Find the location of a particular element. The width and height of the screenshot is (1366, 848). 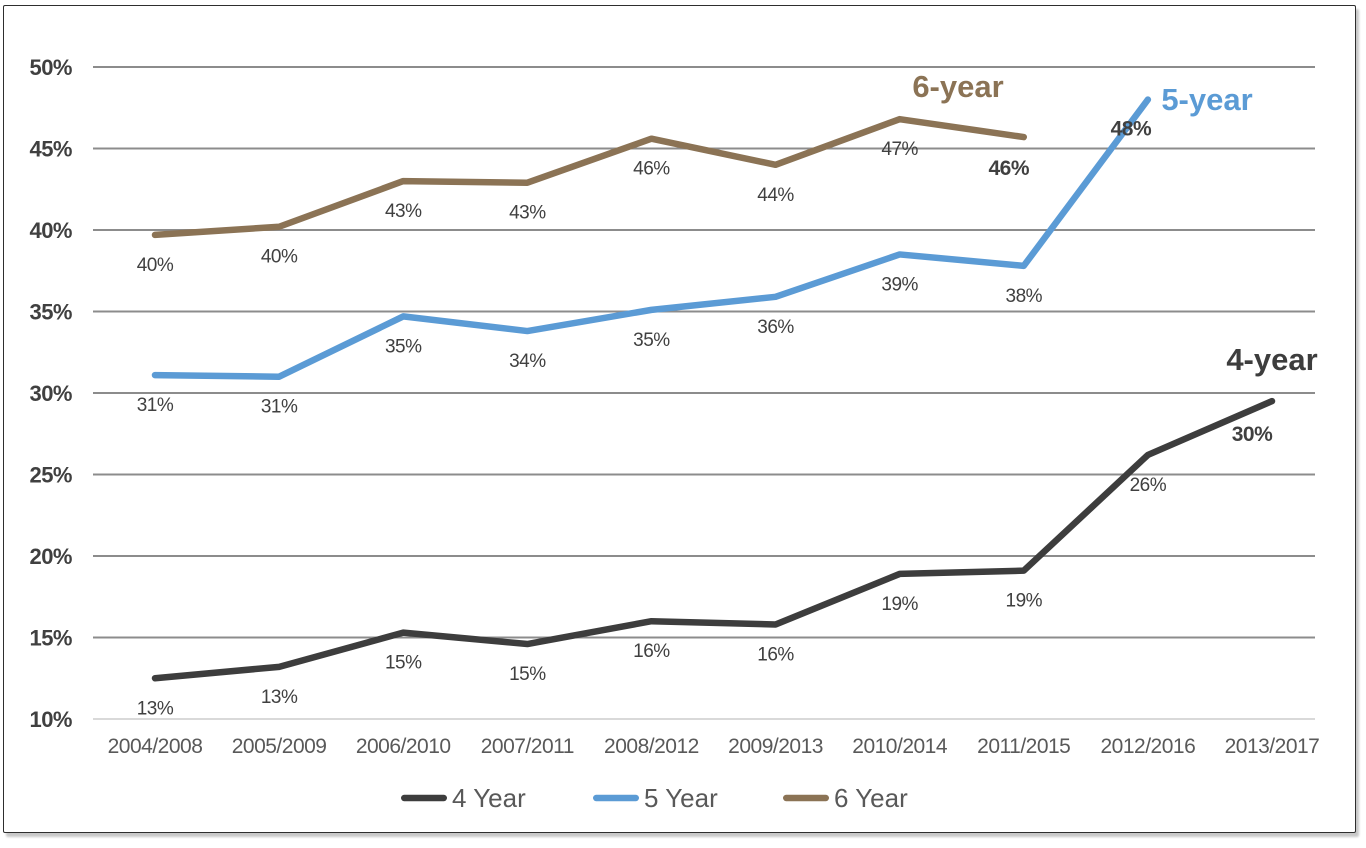

data-label: 38% is located at coordinates (1024, 296).